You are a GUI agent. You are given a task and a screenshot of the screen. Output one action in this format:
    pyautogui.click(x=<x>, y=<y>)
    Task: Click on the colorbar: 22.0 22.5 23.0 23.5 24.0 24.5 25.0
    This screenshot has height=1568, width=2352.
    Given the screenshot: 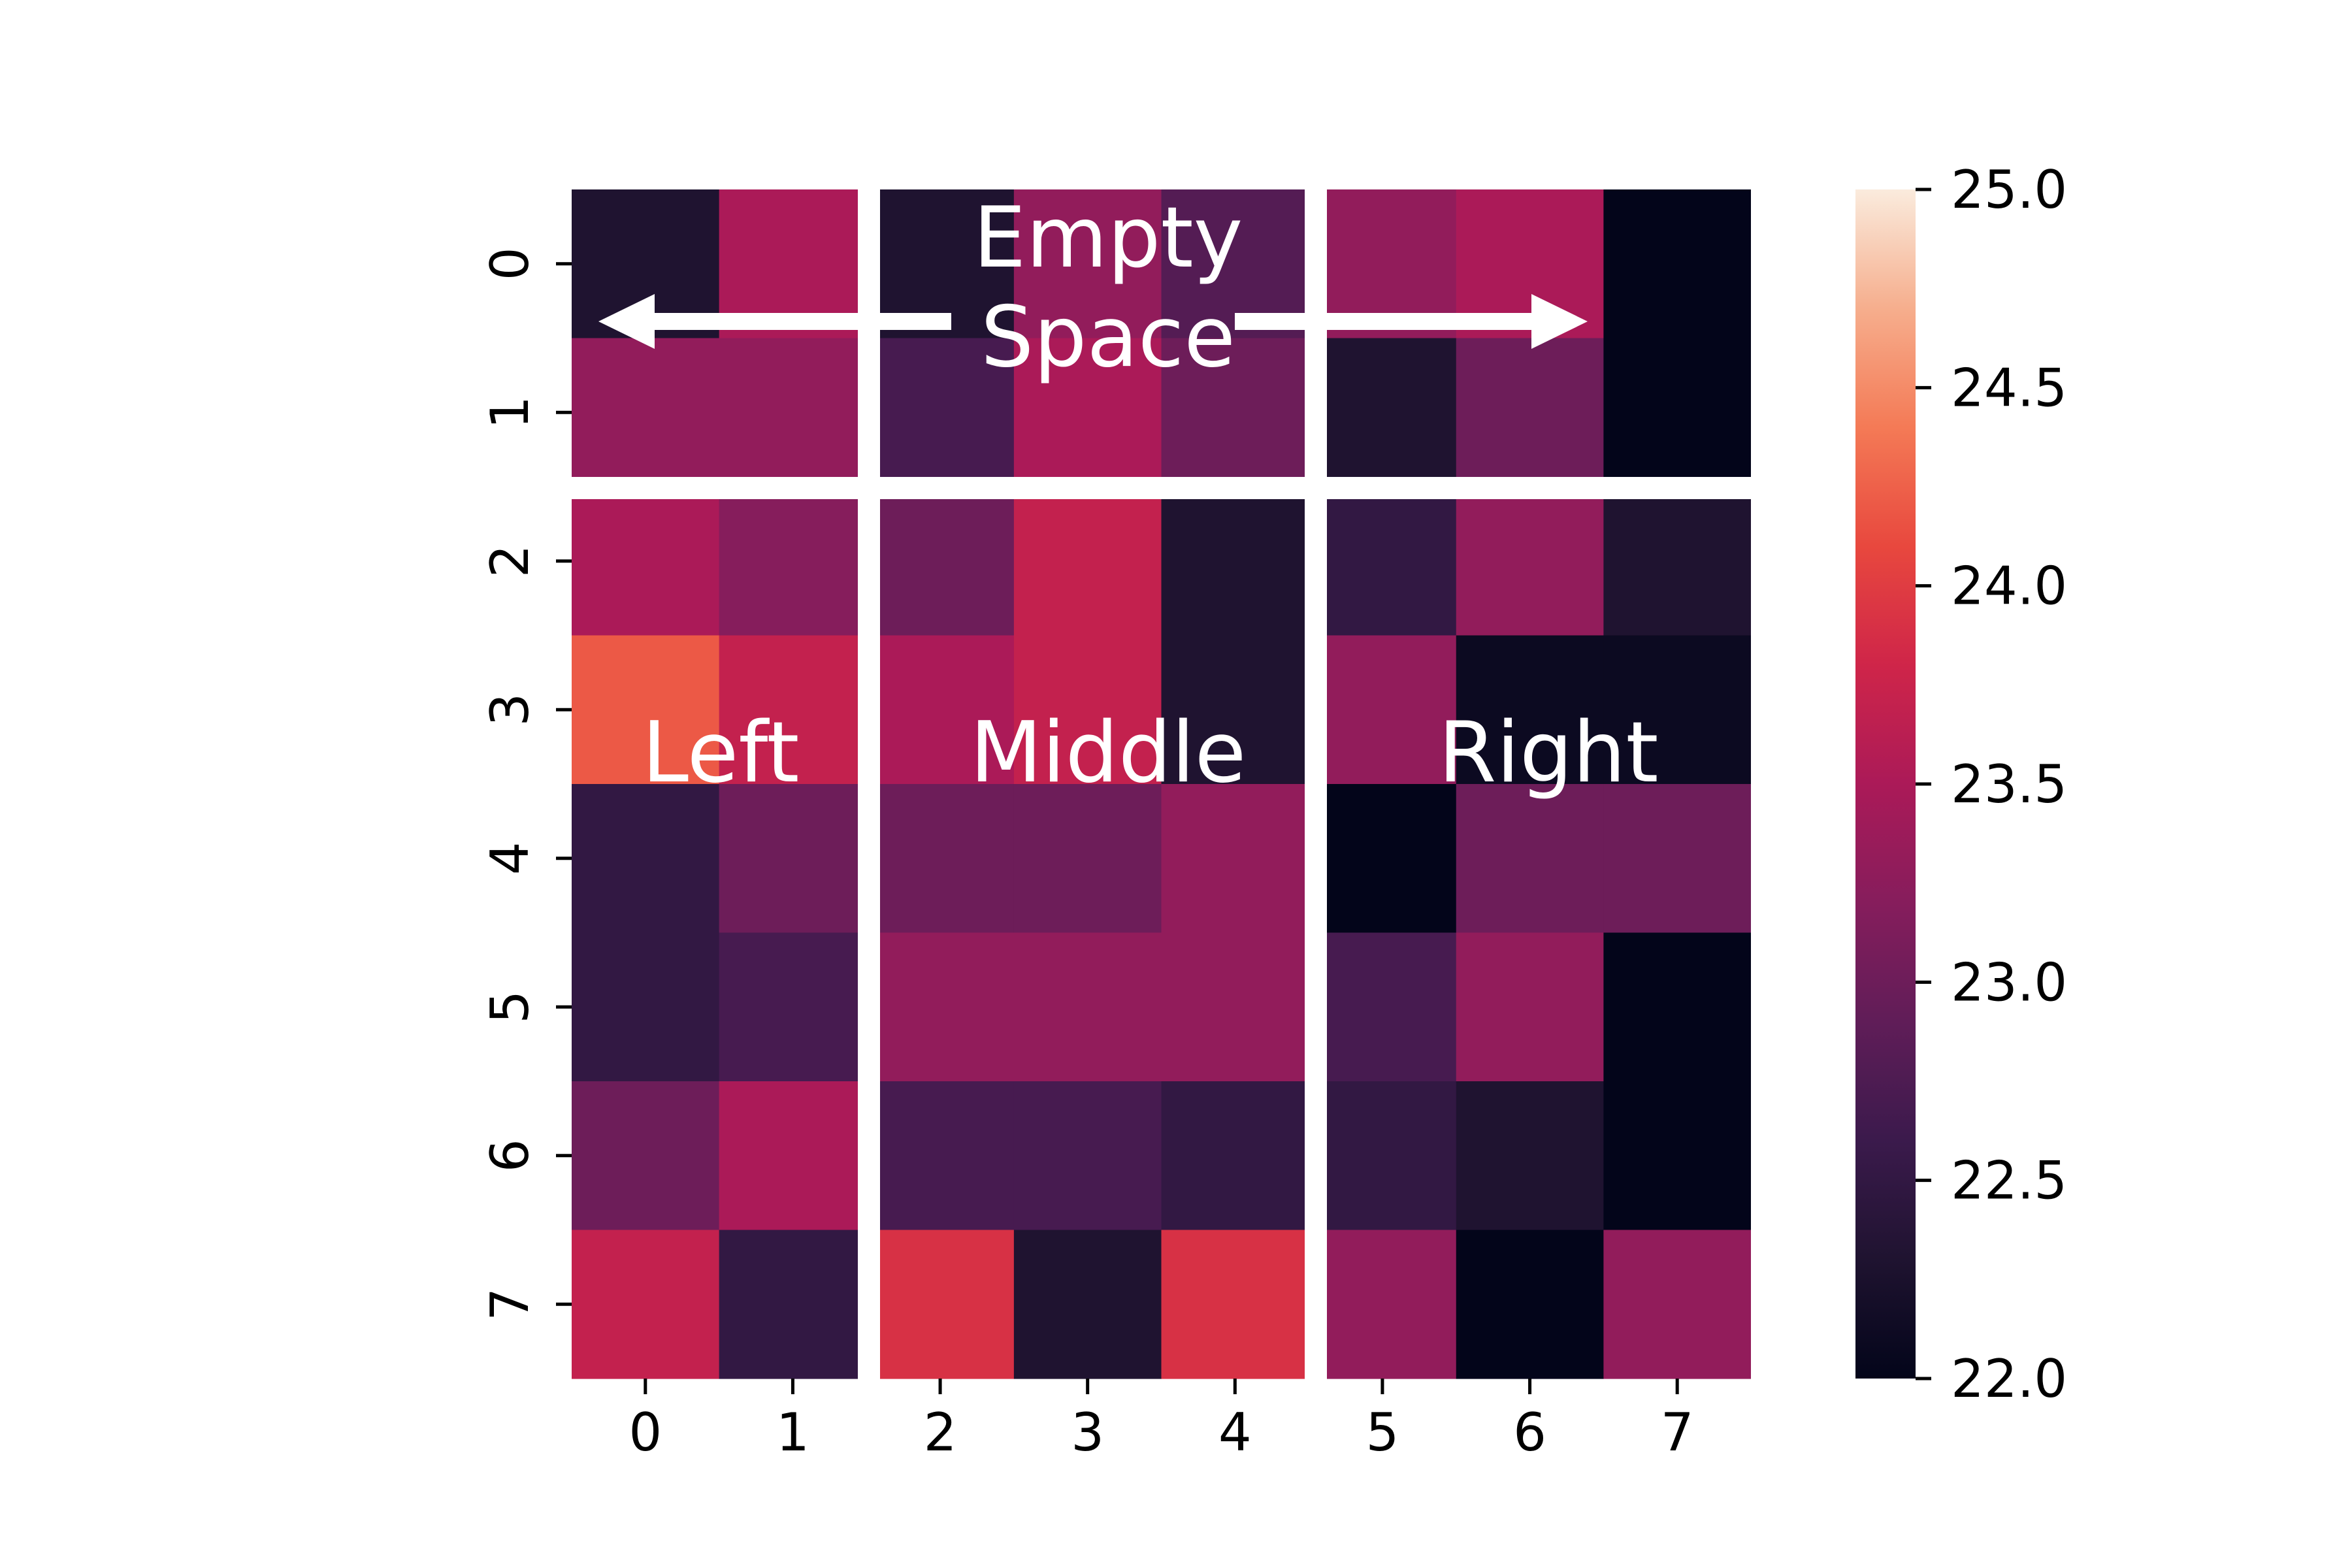 What is the action you would take?
    pyautogui.click(x=1961, y=784)
    